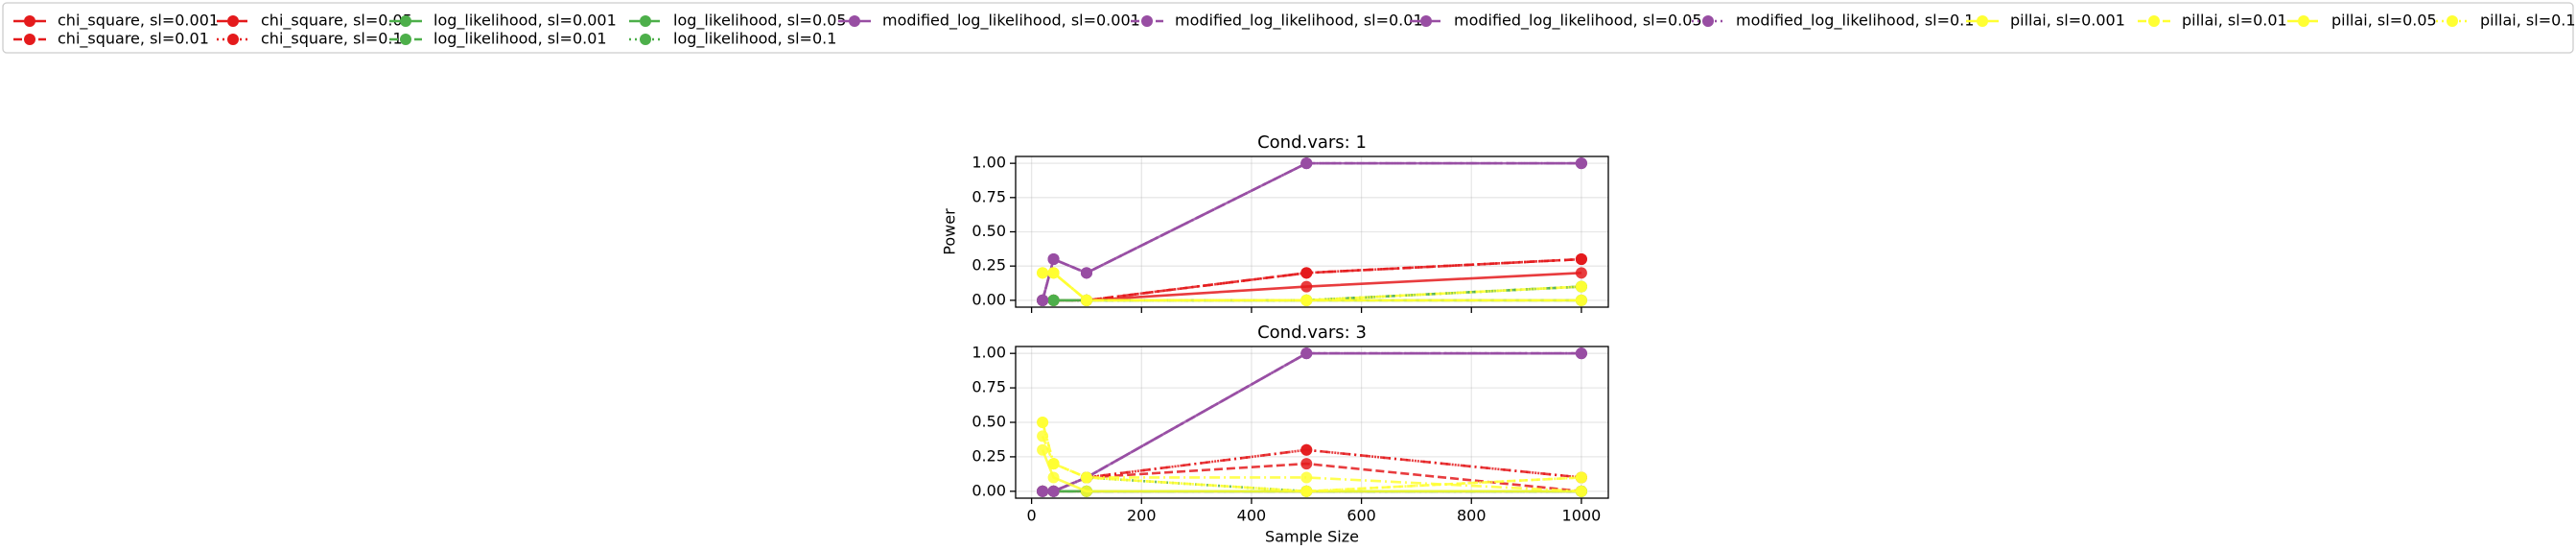 This screenshot has height=550, width=2576. What do you see at coordinates (1472, 516) in the screenshot?
I see `x-tick-label: 800` at bounding box center [1472, 516].